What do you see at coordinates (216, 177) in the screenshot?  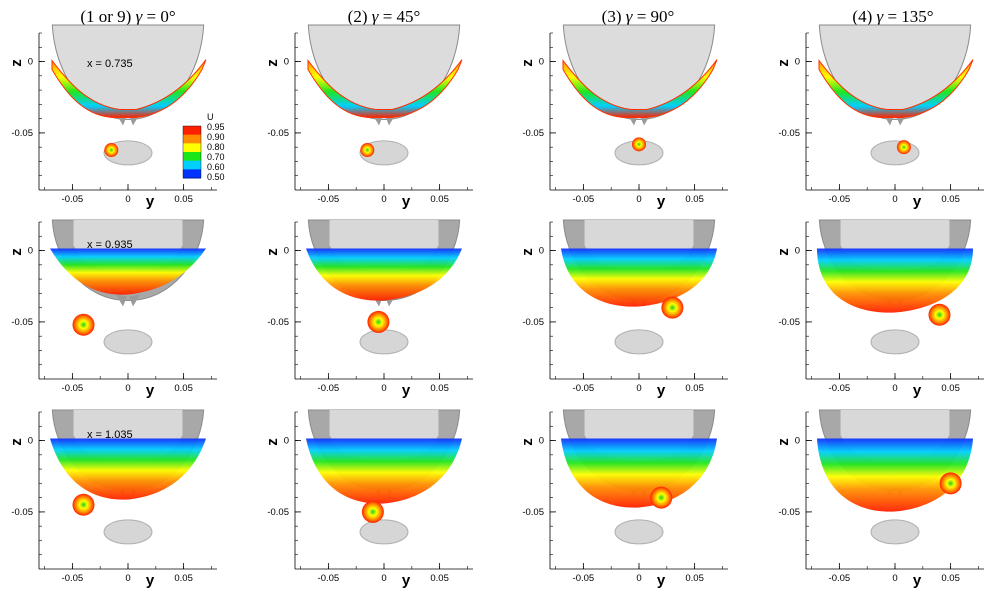 I see `colorbar-level: 0.50` at bounding box center [216, 177].